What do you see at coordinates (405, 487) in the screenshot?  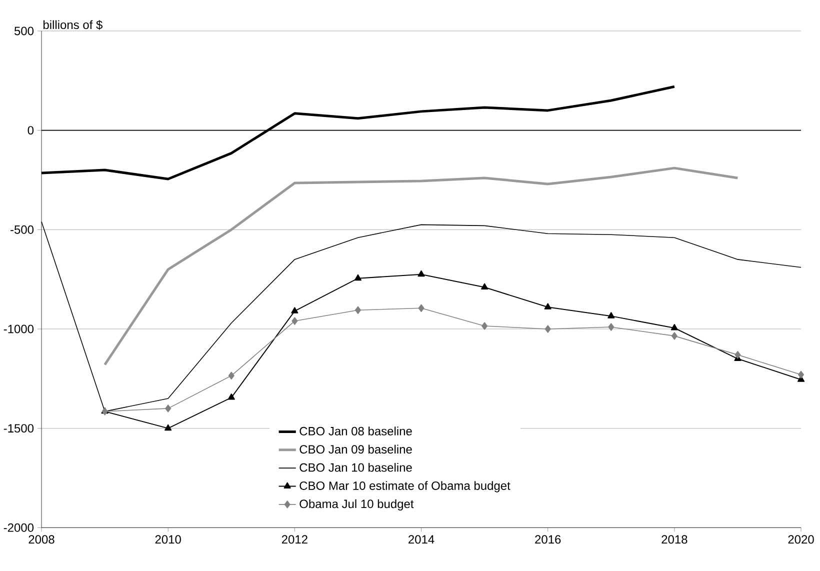 I see `legend-label: CBO Mar 10 estimate of Obama budget` at bounding box center [405, 487].